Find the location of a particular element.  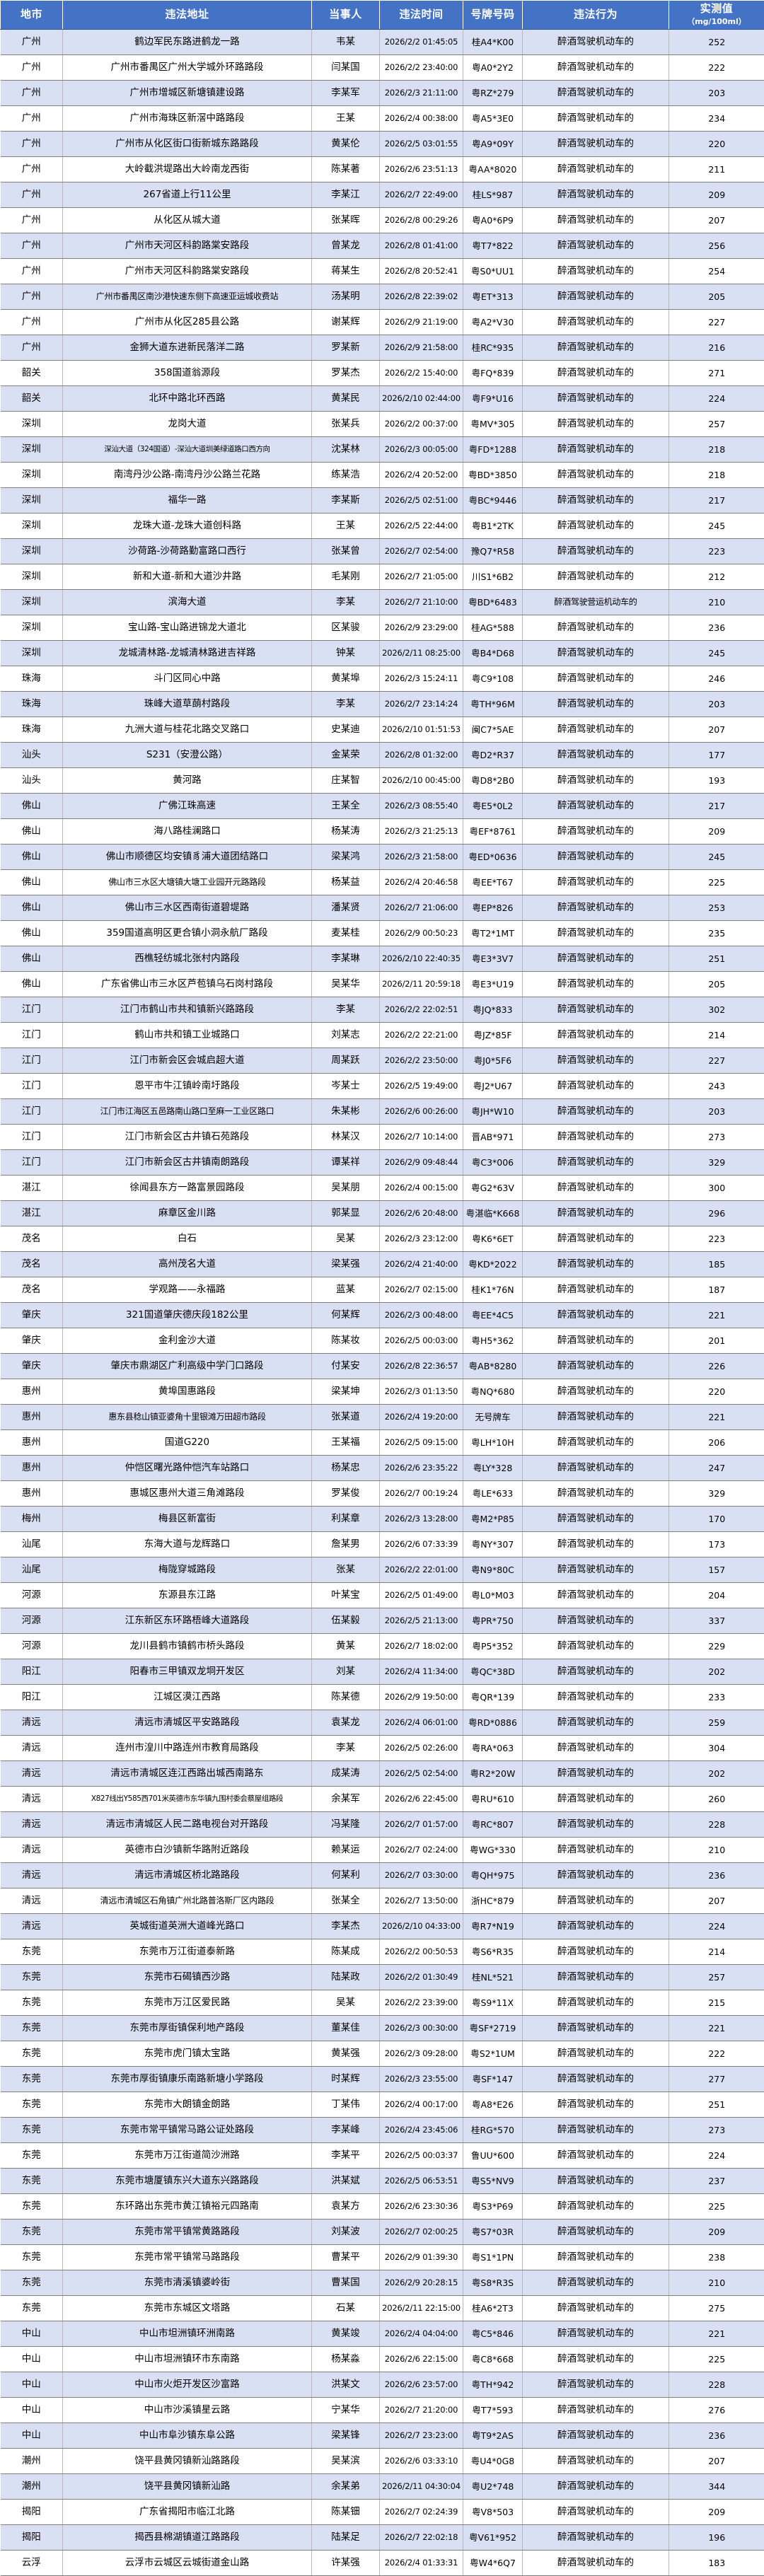

cell-person: 吴某朋 is located at coordinates (346, 1188).